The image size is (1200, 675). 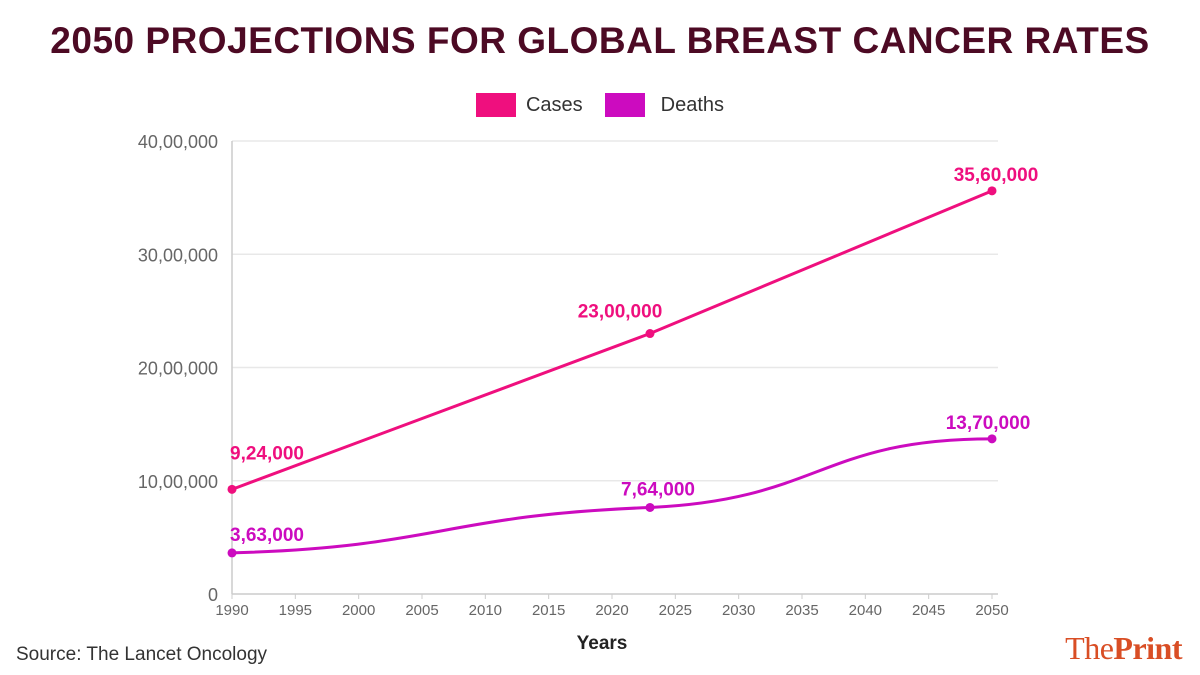 I want to click on x-tick-label: 2005, so click(x=421, y=610).